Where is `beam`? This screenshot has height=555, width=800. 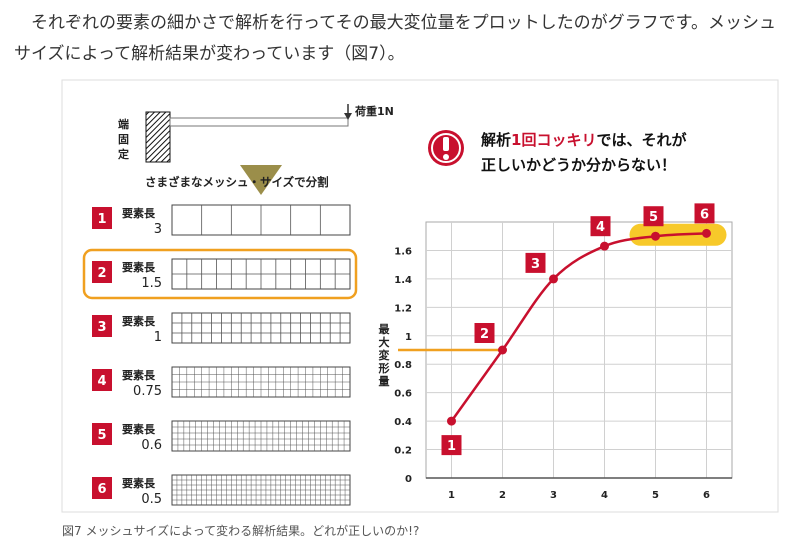 beam is located at coordinates (259, 122).